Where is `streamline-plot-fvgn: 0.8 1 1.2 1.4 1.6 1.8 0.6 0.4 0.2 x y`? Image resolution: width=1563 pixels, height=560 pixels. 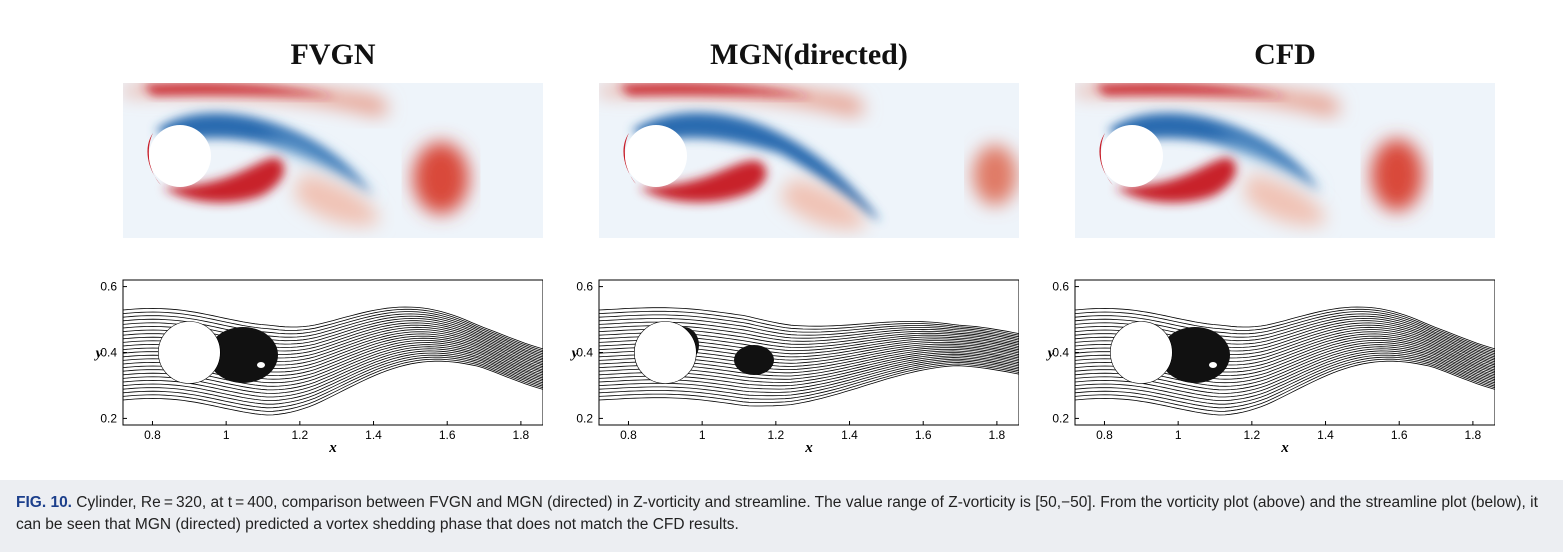
streamline-plot-fvgn: 0.8 1 1.2 1.4 1.6 1.8 0.6 0.4 0.2 x y is located at coordinates (318, 367).